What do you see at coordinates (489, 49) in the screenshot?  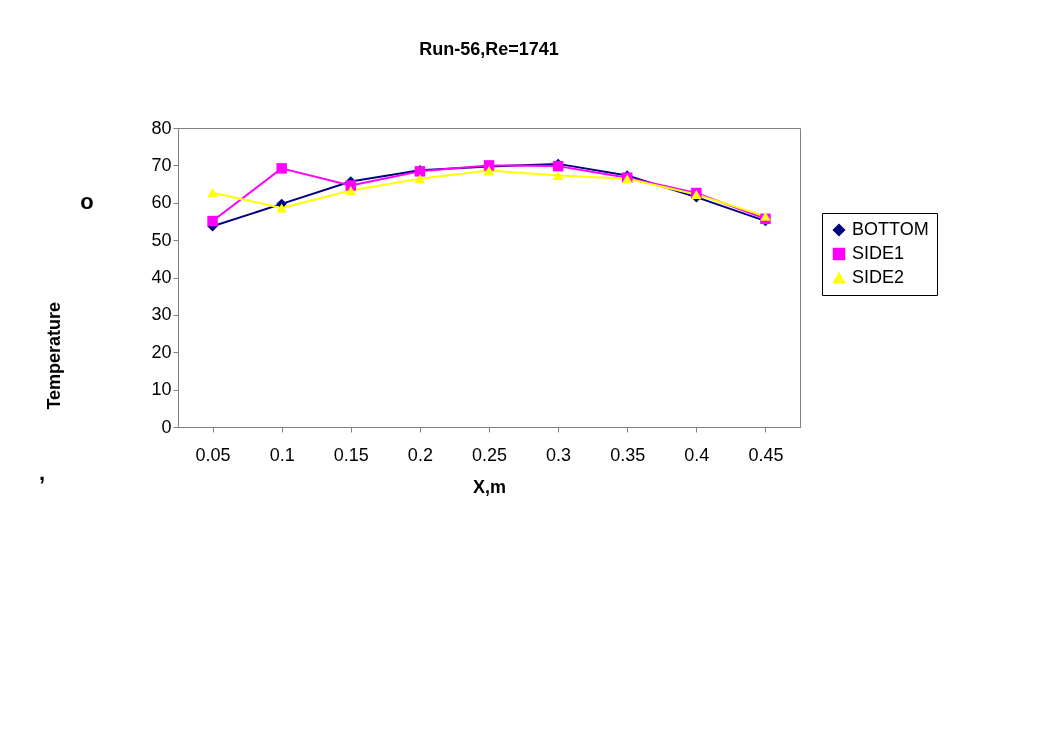 I see `chart-title: Run-56,Re=1741` at bounding box center [489, 49].